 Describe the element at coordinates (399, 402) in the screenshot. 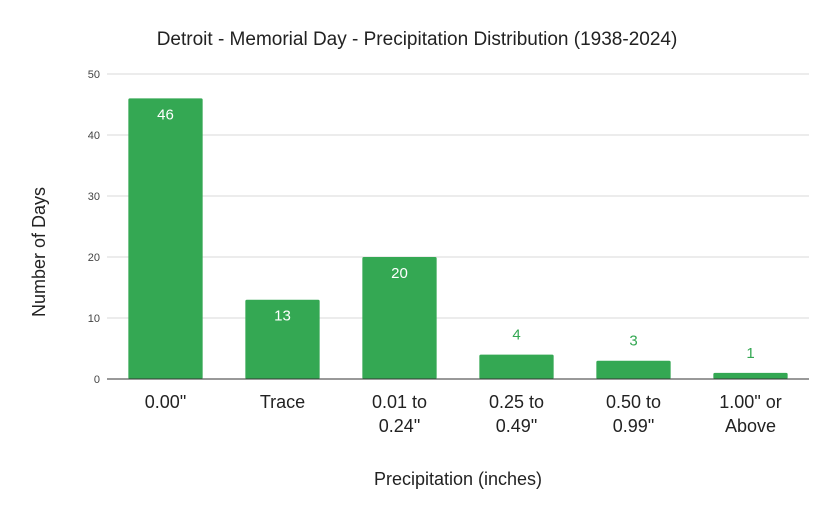

I see `x-tick-label: 0.01 to` at that location.